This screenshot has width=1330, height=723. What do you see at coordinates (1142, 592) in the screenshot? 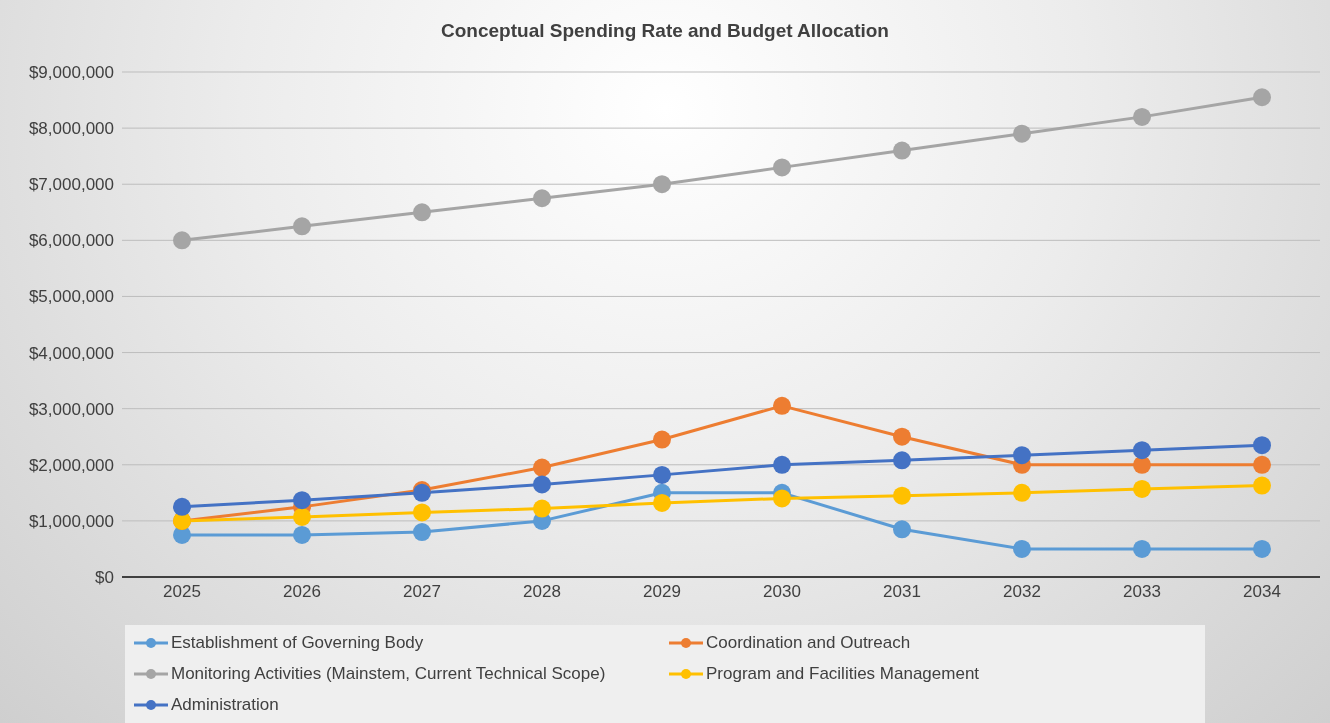
I see `x-tick-label: 2033` at bounding box center [1142, 592].